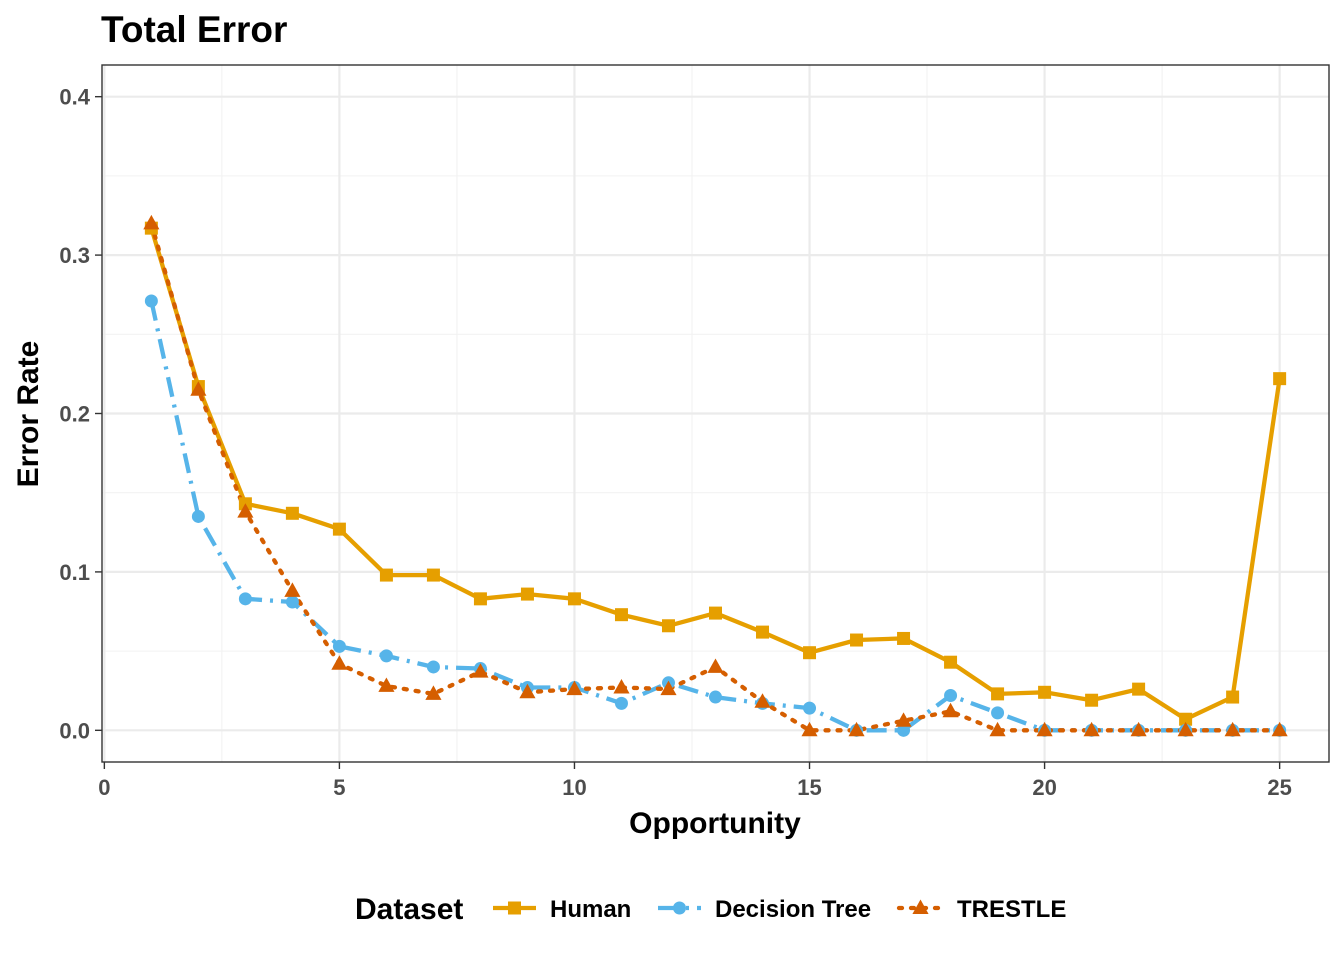 This screenshot has width=1344, height=960. Describe the element at coordinates (809, 787) in the screenshot. I see `x-tick-label: 15` at that location.